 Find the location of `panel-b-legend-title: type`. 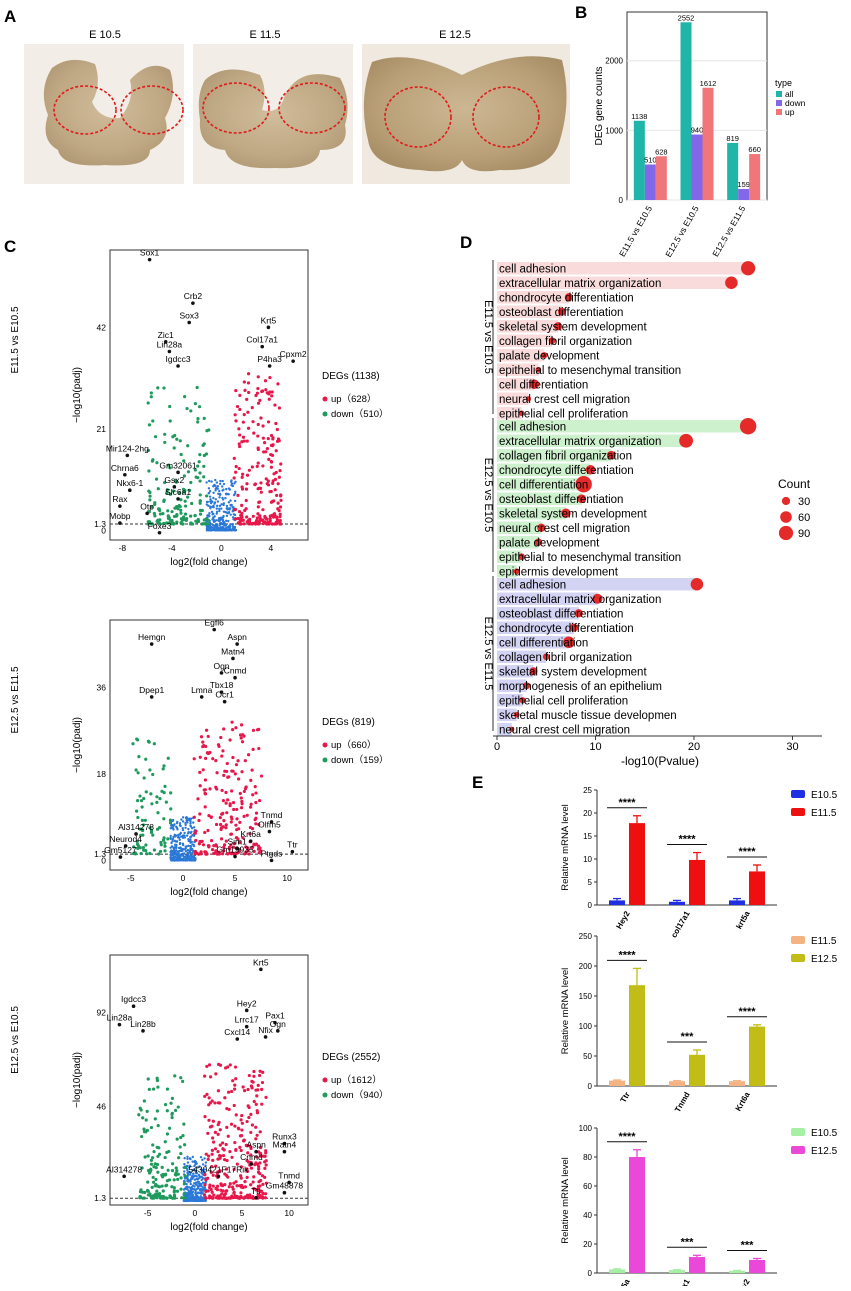

panel-b-legend-title: type is located at coordinates (783, 83).